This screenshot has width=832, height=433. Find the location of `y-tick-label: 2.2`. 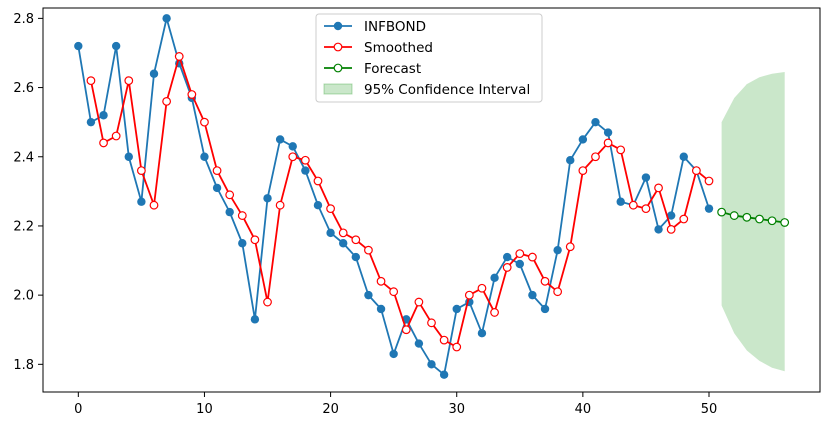

y-tick-label: 2.2 is located at coordinates (23, 226).